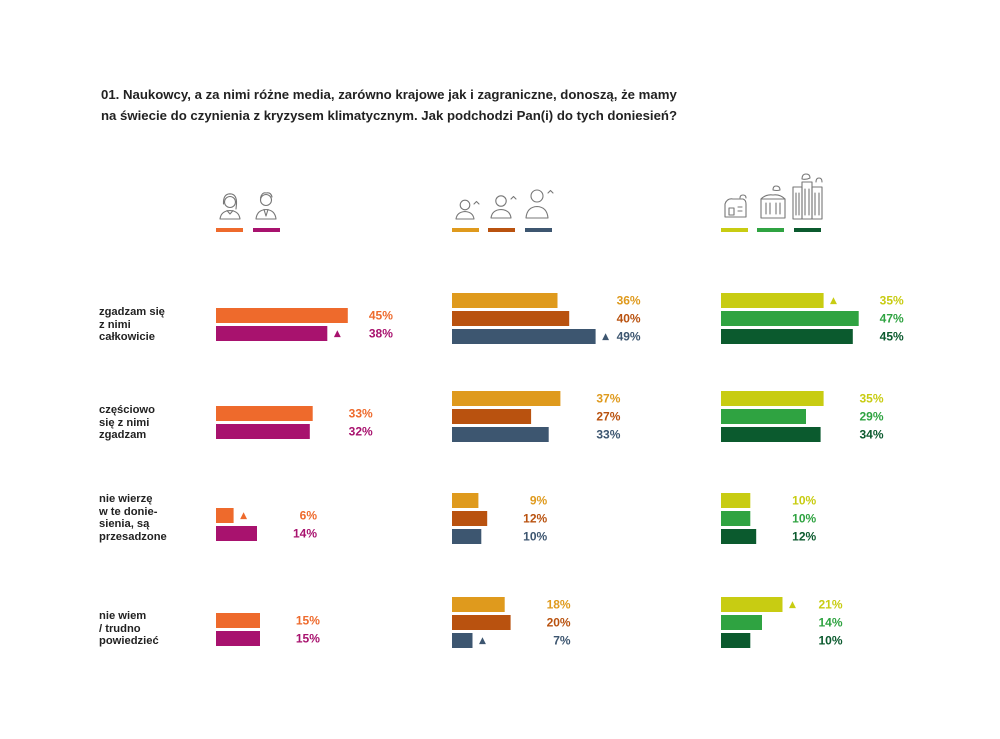 Image resolution: width=1000 pixels, height=739 pixels. What do you see at coordinates (559, 605) in the screenshot?
I see `value-label: 18%` at bounding box center [559, 605].